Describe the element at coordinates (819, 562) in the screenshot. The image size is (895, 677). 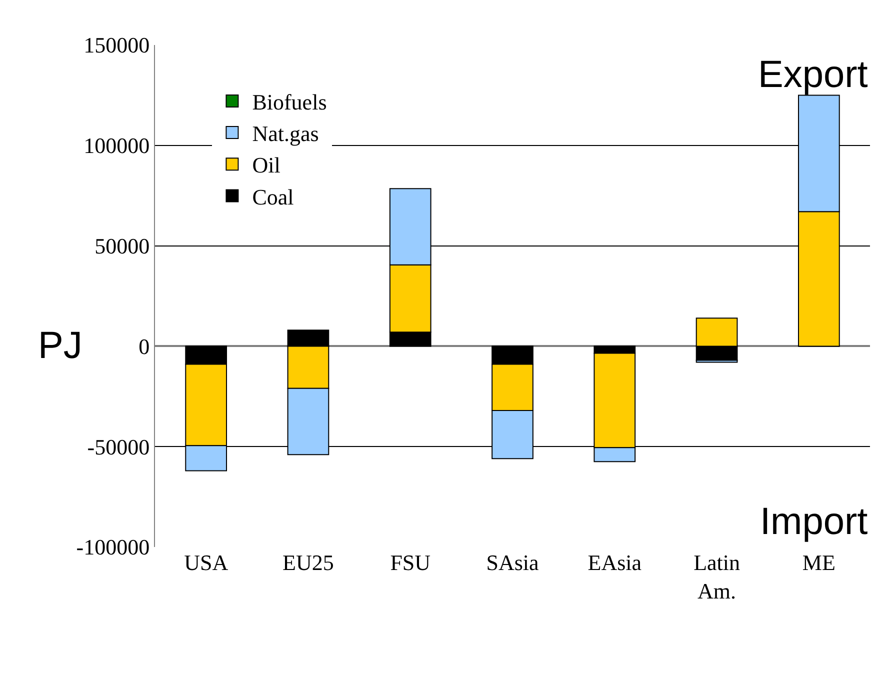
I see `x-tick-label: ME` at that location.